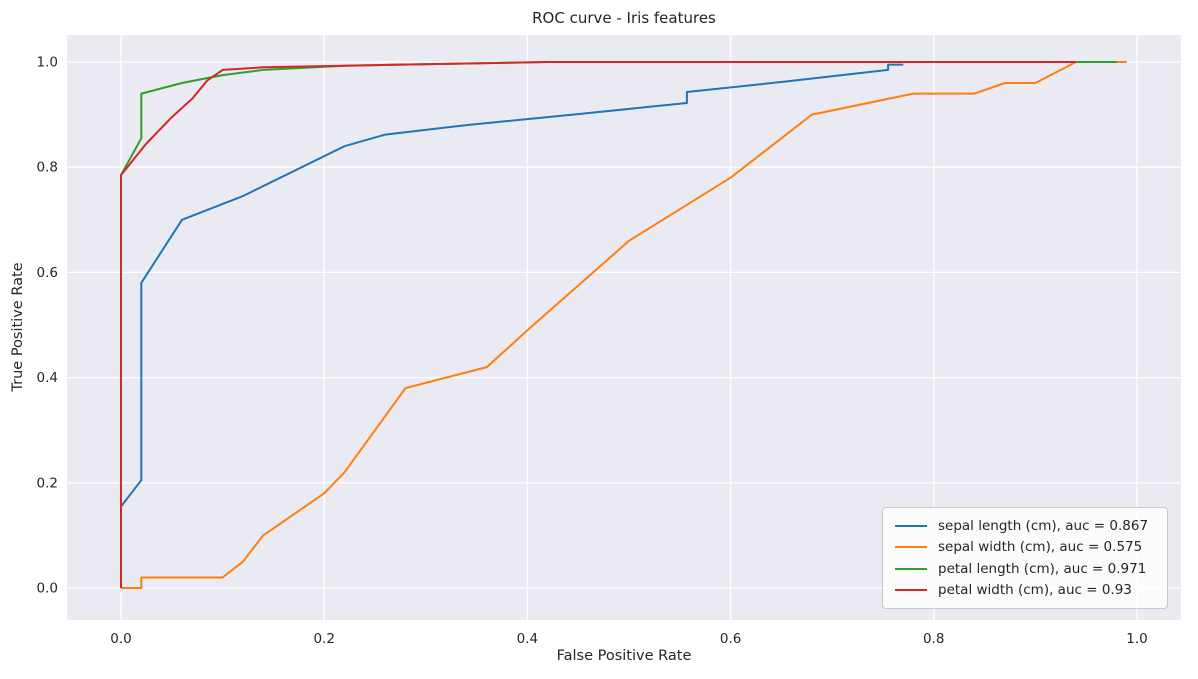 The height and width of the screenshot is (679, 1198). Describe the element at coordinates (1035, 590) in the screenshot. I see `legend-label: petal width (cm), auc = 0.93` at that location.